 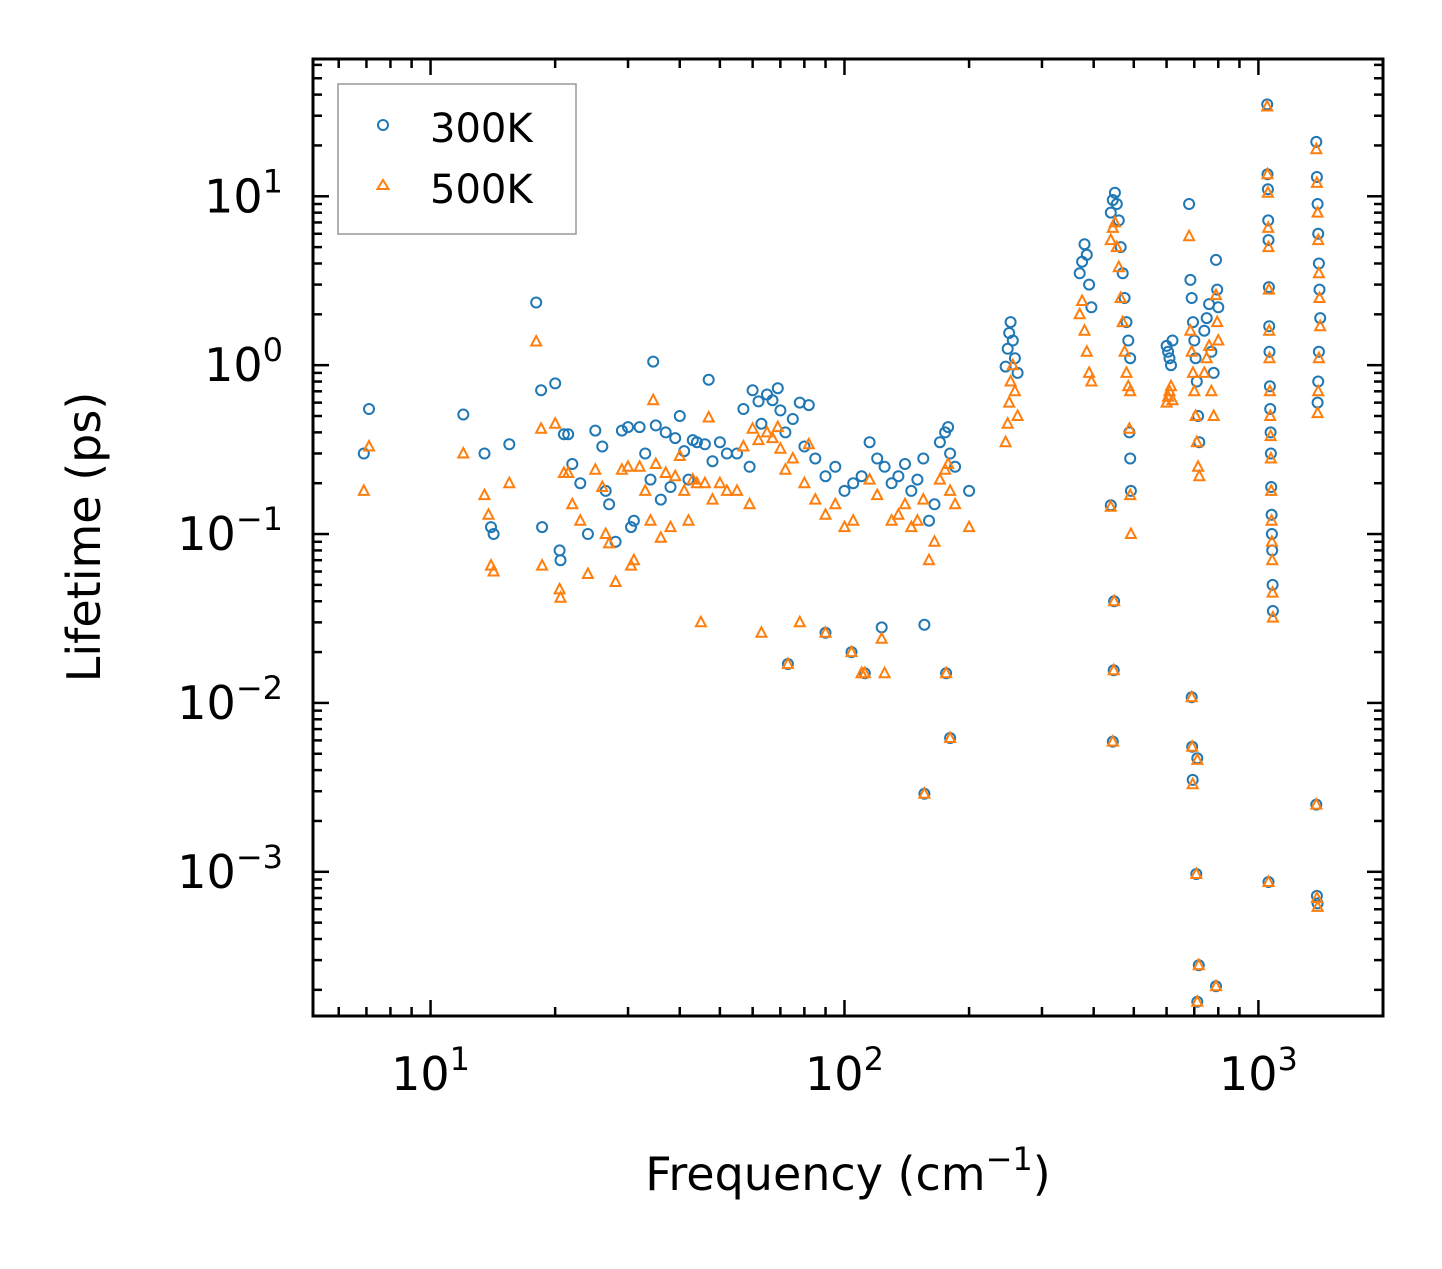 What do you see at coordinates (457, 159) in the screenshot?
I see `legend: 300K 500K` at bounding box center [457, 159].